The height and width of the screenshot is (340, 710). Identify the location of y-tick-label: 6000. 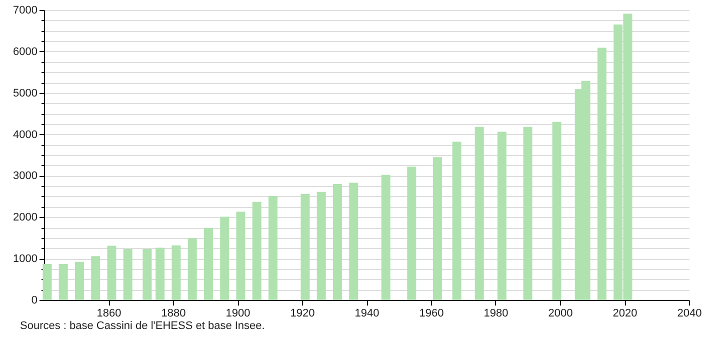
(25, 52).